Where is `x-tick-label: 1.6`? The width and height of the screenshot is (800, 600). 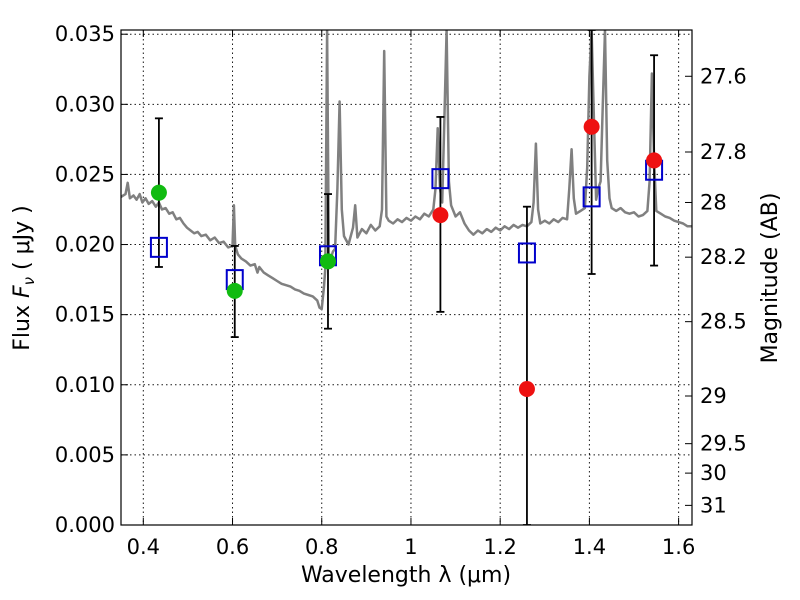 x-tick-label: 1.6 is located at coordinates (678, 547).